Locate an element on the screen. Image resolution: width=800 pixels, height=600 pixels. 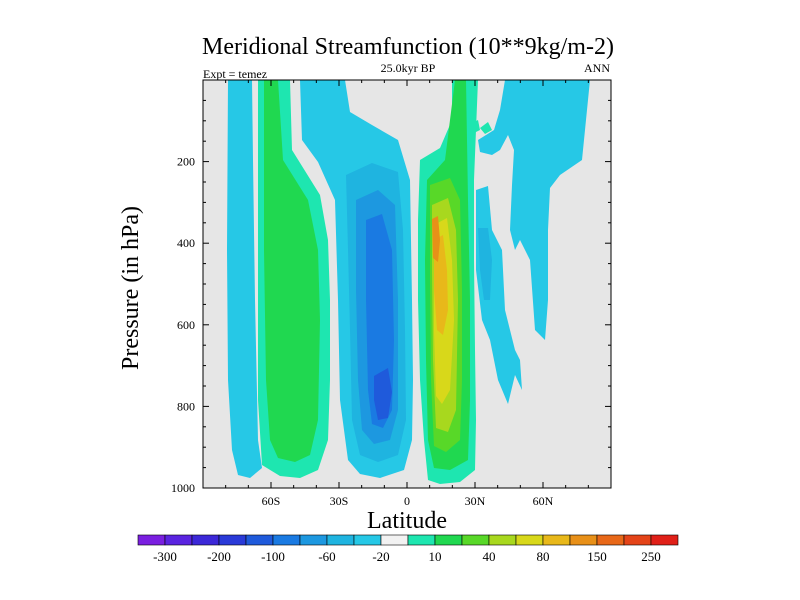
colorbar-label: -20 is located at coordinates (380, 556).